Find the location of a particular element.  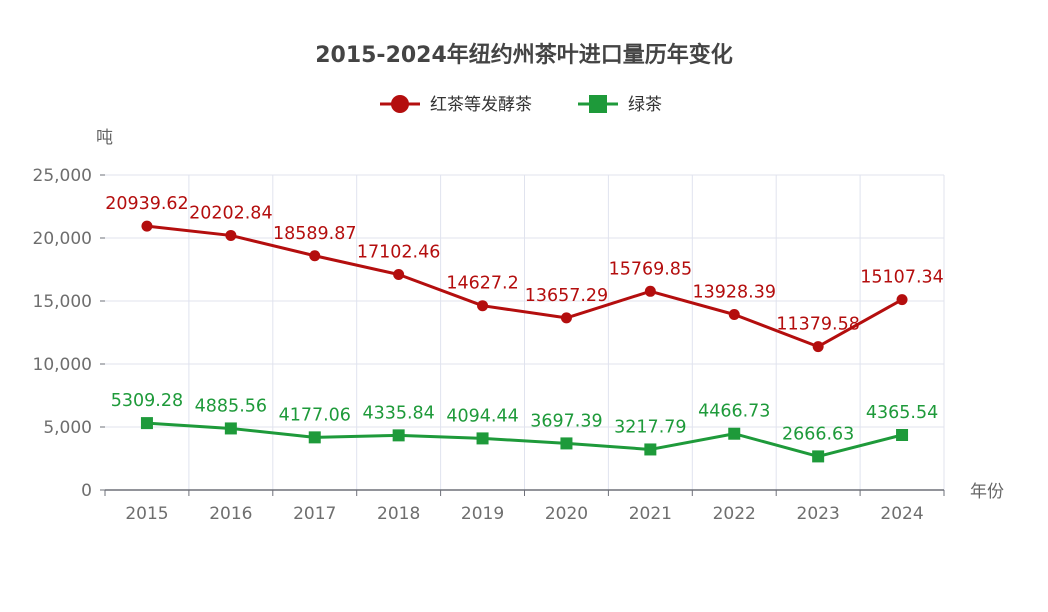

legend-item-series-1: 绿茶 is located at coordinates (620, 105).